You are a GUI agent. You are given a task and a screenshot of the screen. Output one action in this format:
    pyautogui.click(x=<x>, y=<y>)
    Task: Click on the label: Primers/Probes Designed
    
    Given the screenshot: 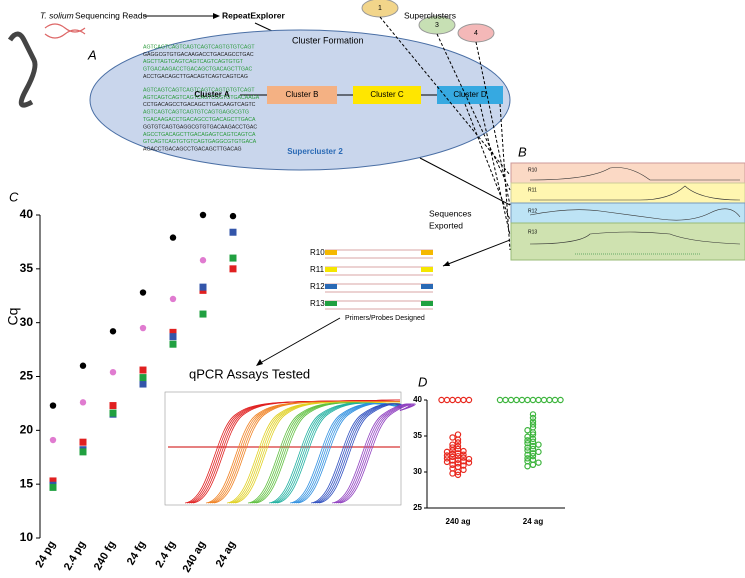 What is the action you would take?
    pyautogui.click(x=385, y=318)
    